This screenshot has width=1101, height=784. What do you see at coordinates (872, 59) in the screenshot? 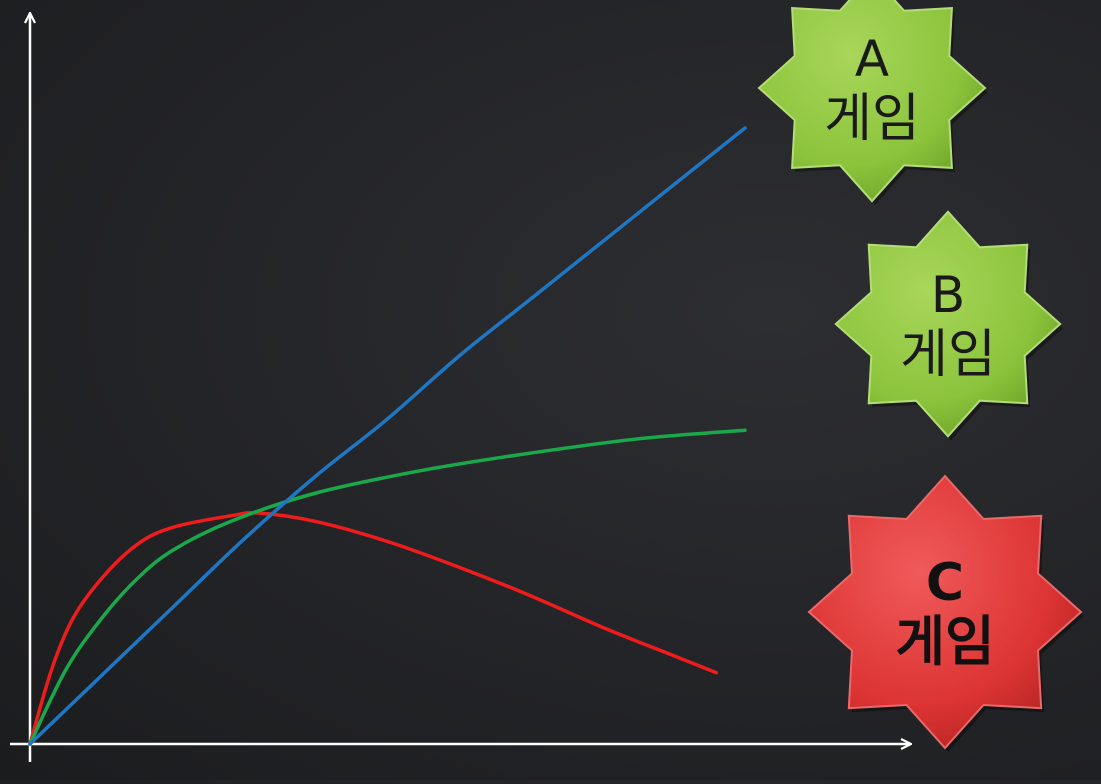
I see `badge-letter: A` at bounding box center [872, 59].